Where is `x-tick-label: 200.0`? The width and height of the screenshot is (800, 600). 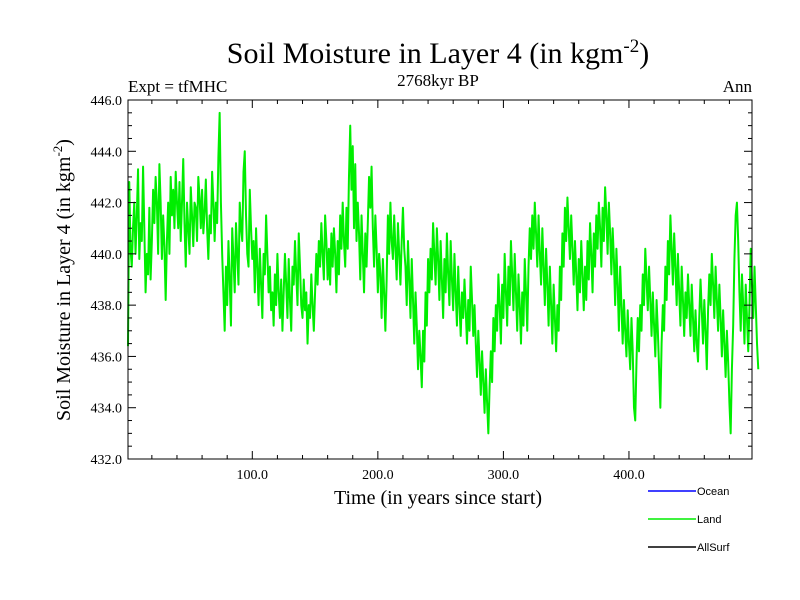 x-tick-label: 200.0 is located at coordinates (378, 475).